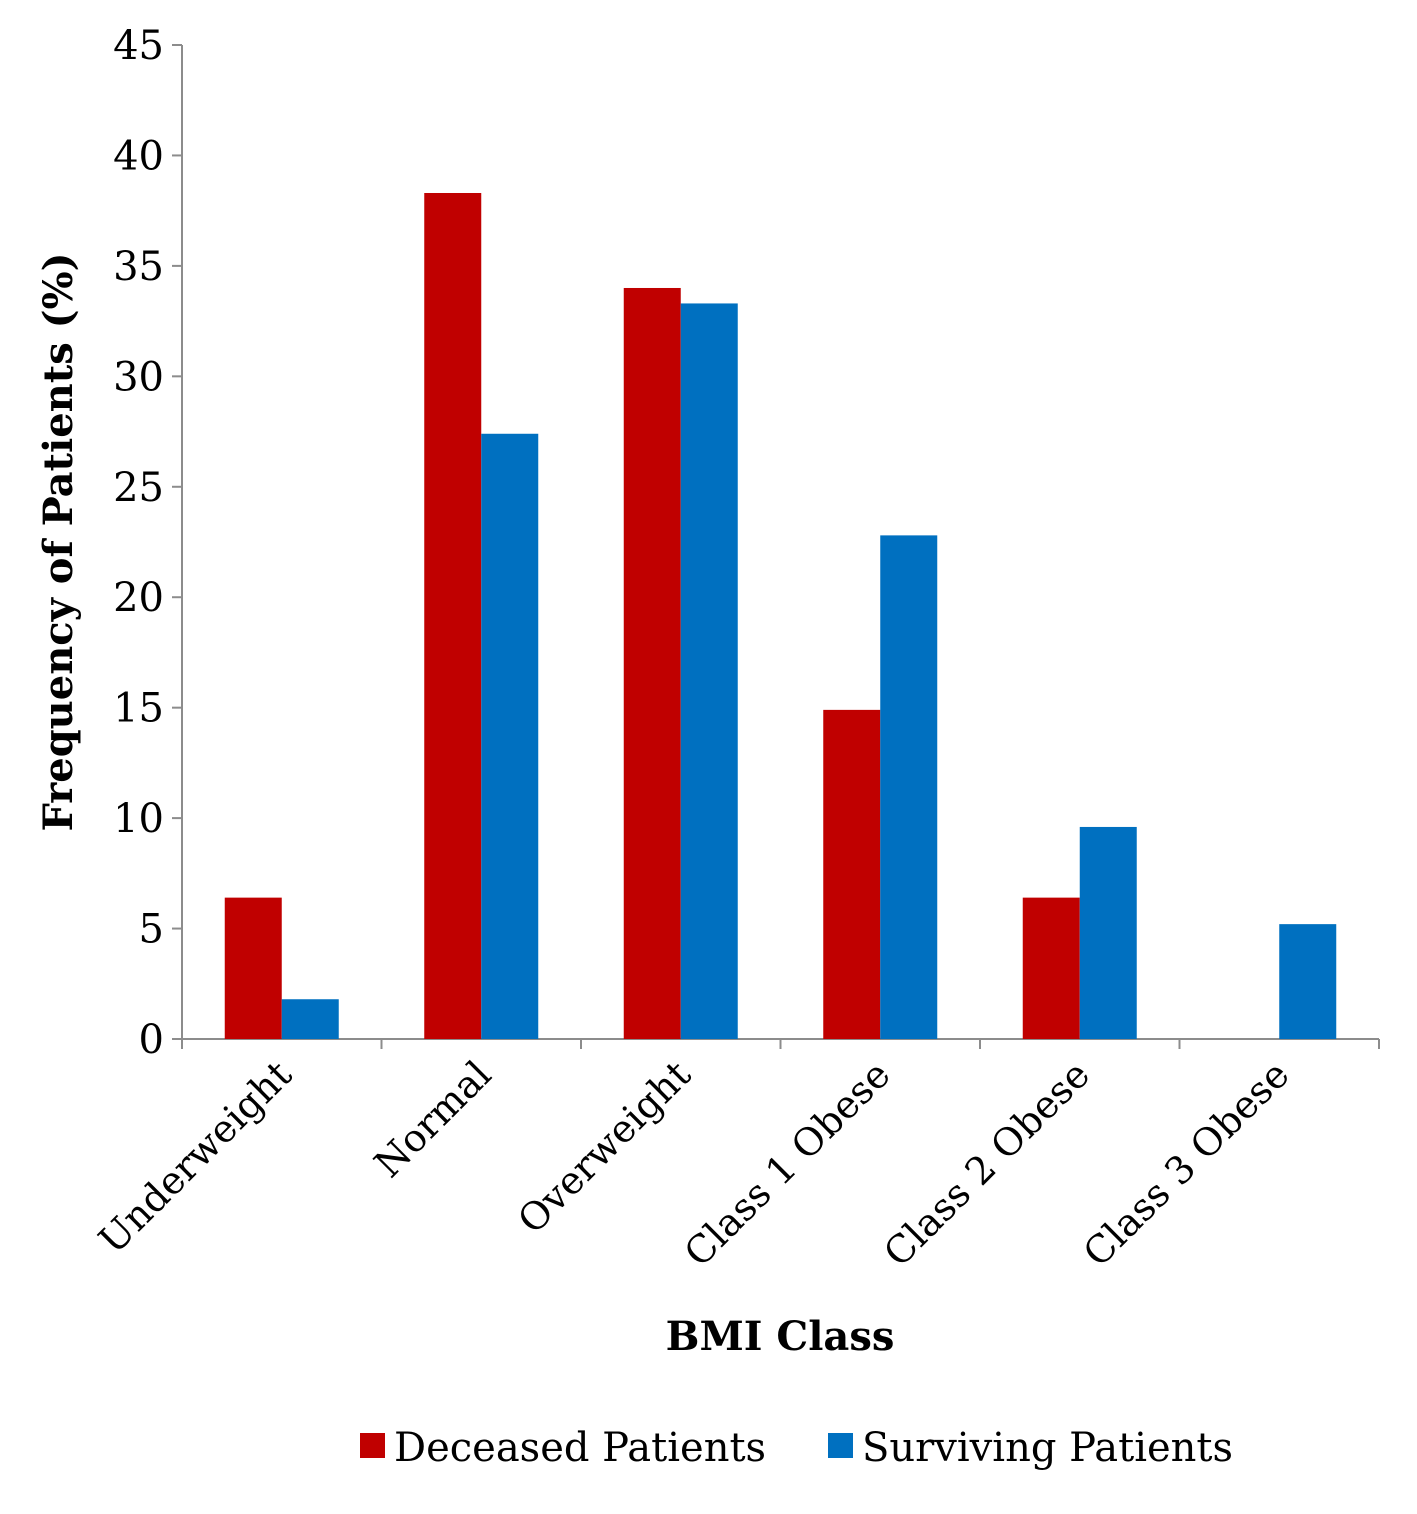 This screenshot has width=1417, height=1514. I want to click on x-category-label: Normal, so click(433, 1119).